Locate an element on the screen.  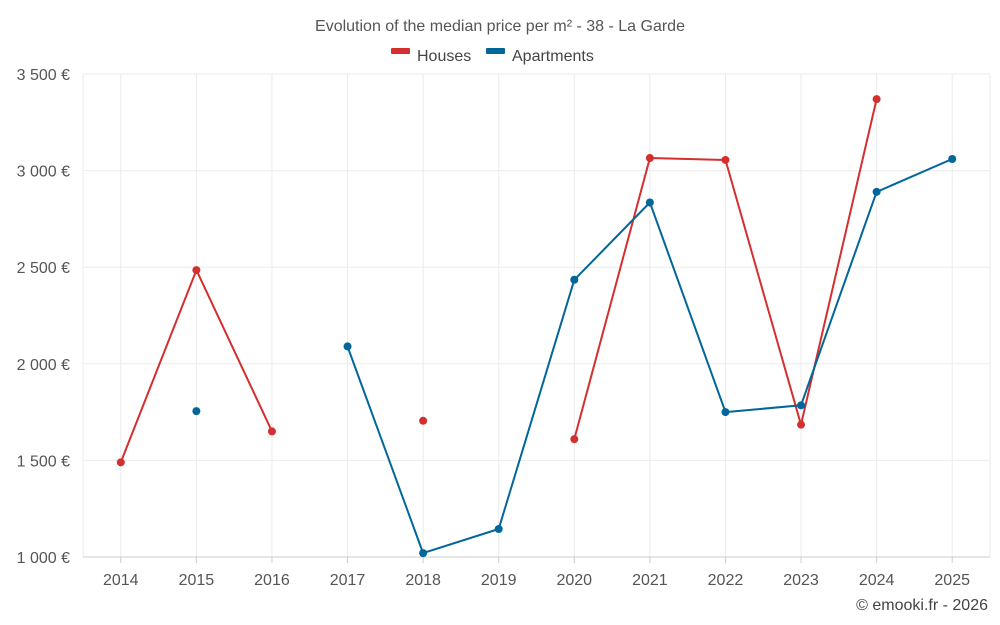
x-tick-label: 2014 is located at coordinates (121, 580).